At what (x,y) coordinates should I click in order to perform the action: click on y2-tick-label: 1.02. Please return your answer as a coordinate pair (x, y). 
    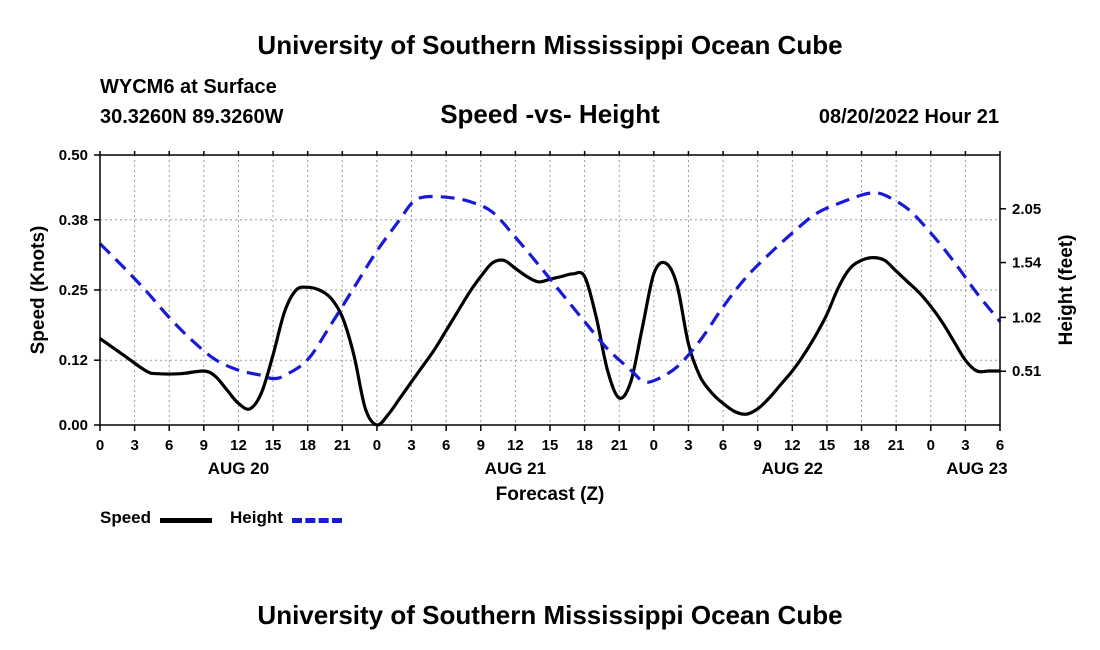
    Looking at the image, I should click on (1026, 317).